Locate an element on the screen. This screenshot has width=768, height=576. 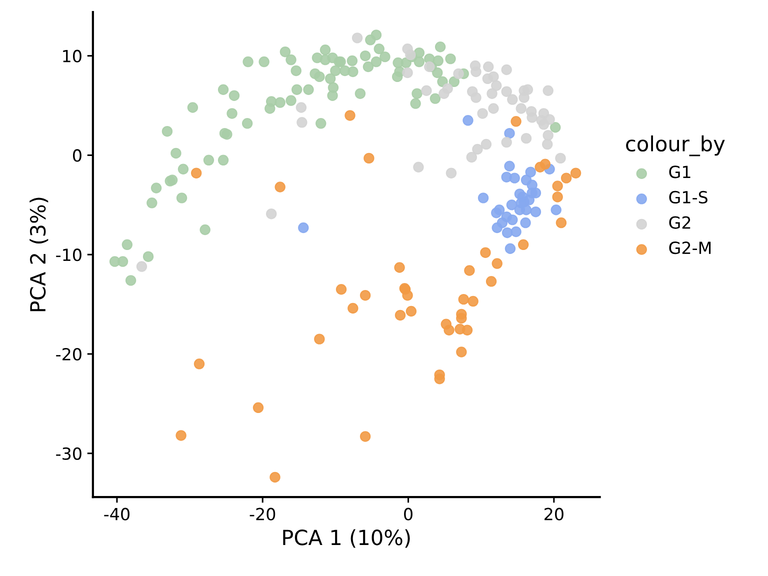
legend-label: G1-S is located at coordinates (688, 197).